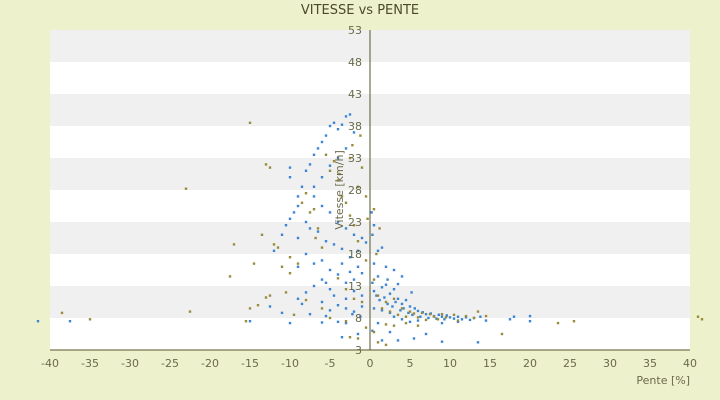 The width and height of the screenshot is (720, 400). I want to click on x-tick-label: 35, so click(650, 363).